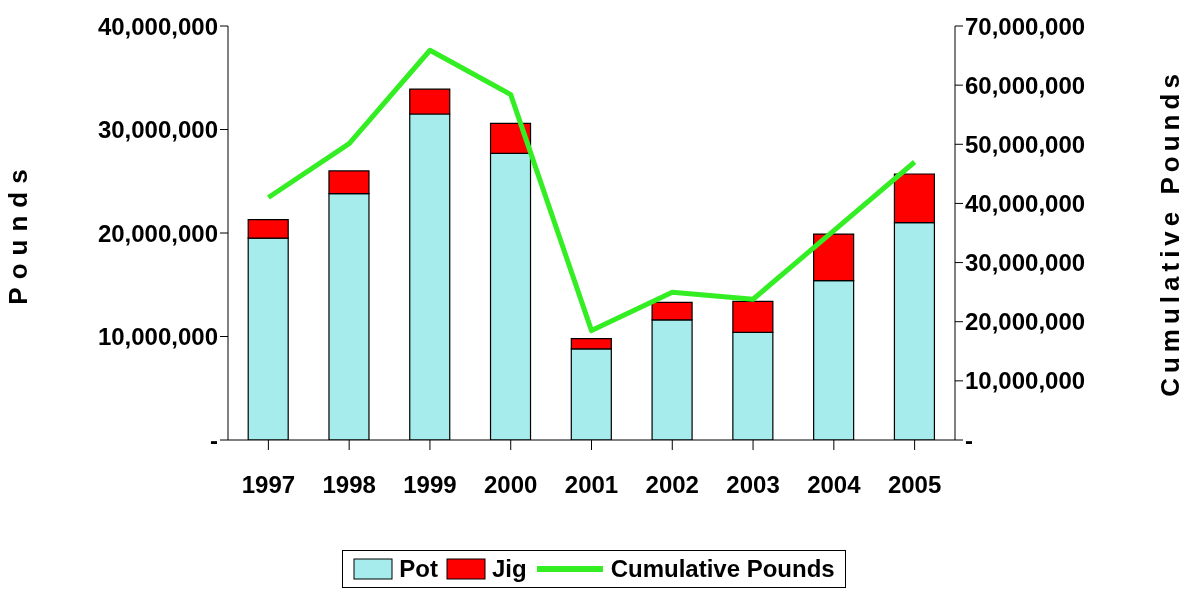 The height and width of the screenshot is (606, 1188). I want to click on y-tick-label: 10,000,000, so click(157, 337).